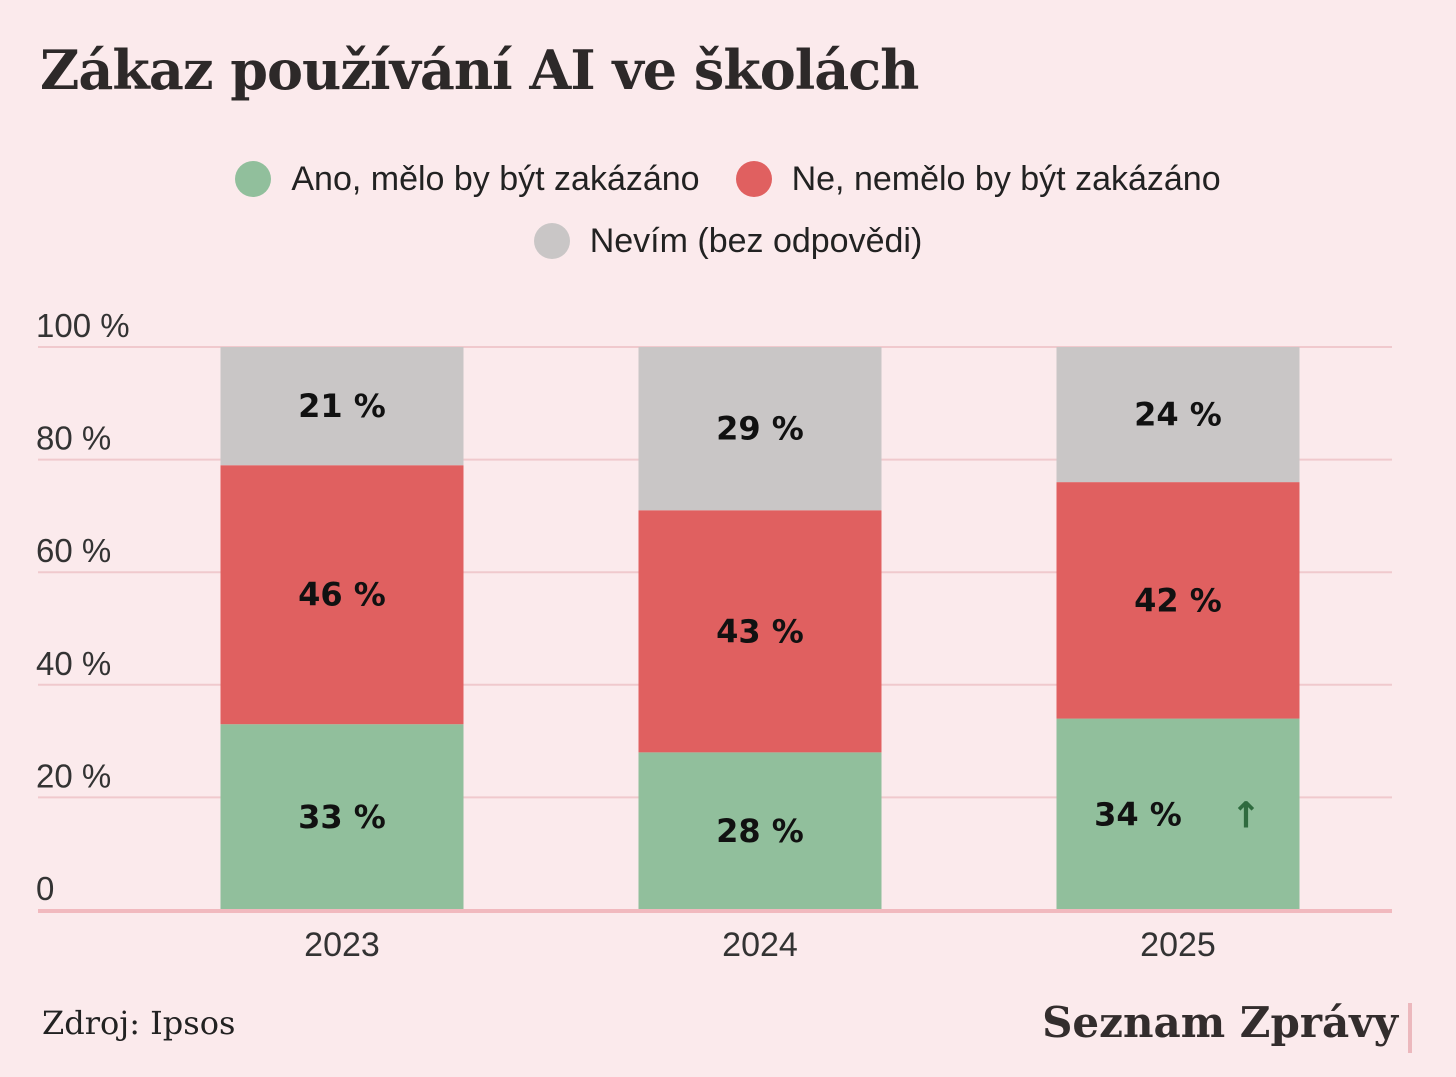  I want to click on bar-segment-ano-2024, so click(760, 831).